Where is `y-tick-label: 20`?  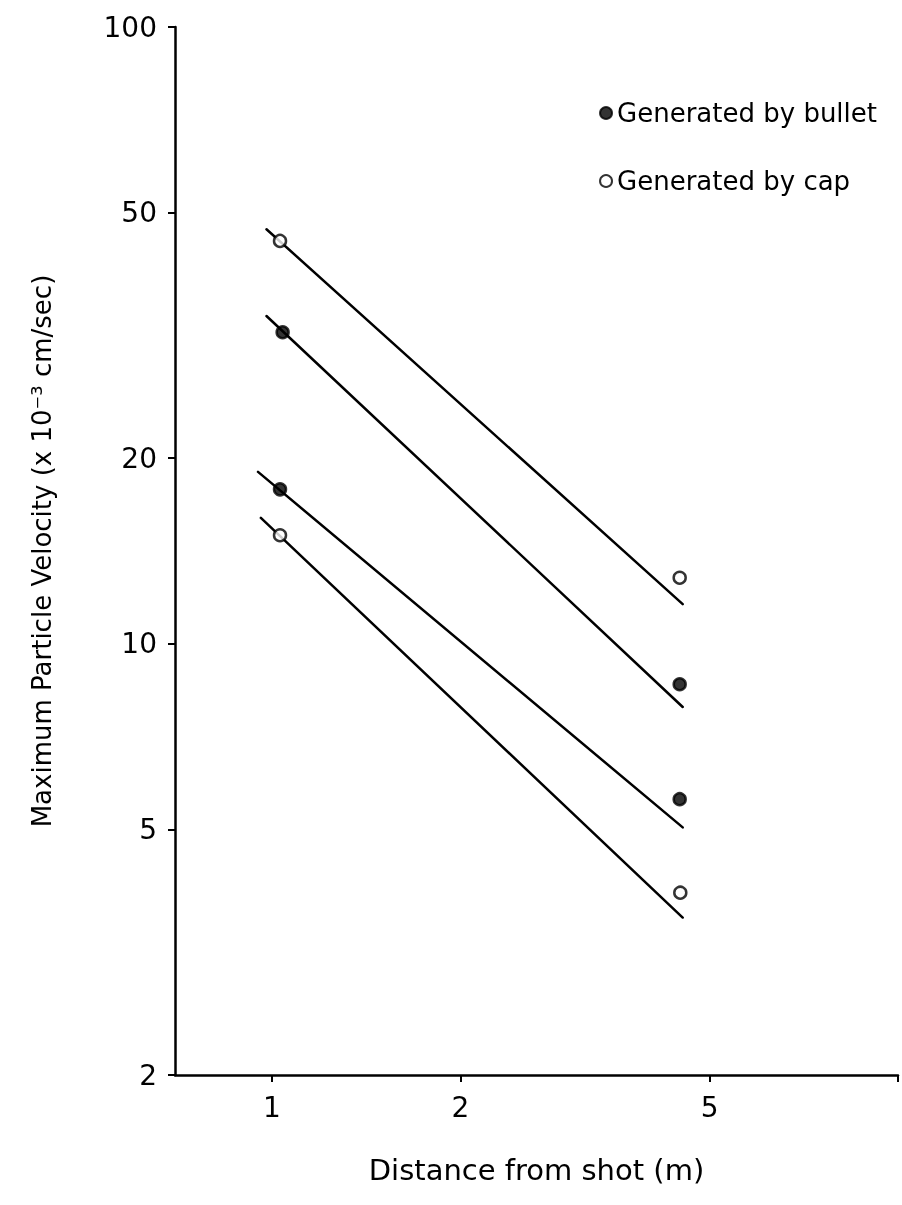
y-tick-label: 20 is located at coordinates (139, 458).